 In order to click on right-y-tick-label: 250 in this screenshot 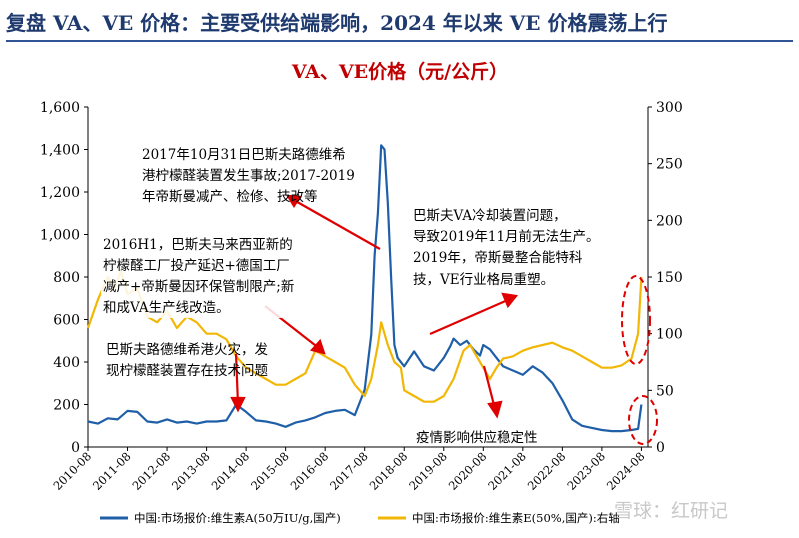, I will do `click(669, 165)`.